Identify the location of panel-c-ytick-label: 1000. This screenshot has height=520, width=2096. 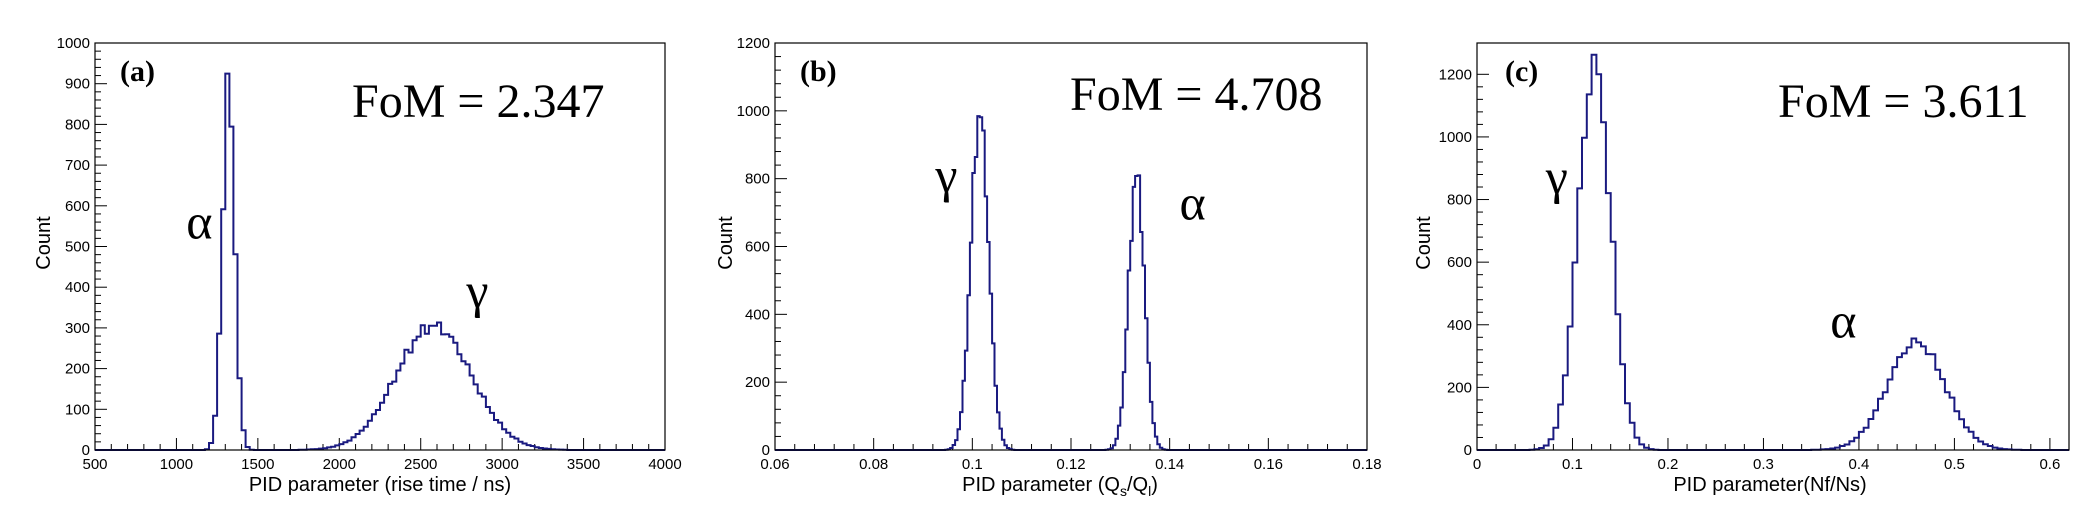
(1455, 137).